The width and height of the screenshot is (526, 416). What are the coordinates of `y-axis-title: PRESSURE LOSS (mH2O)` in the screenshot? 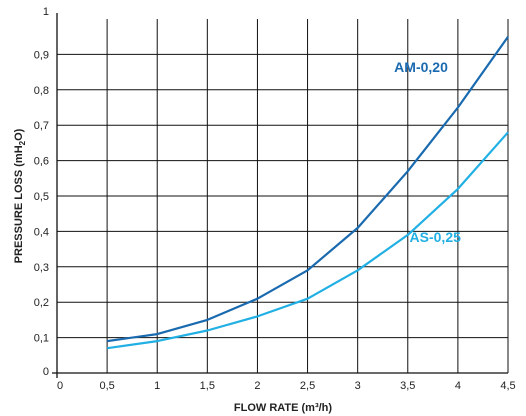 It's located at (20, 195).